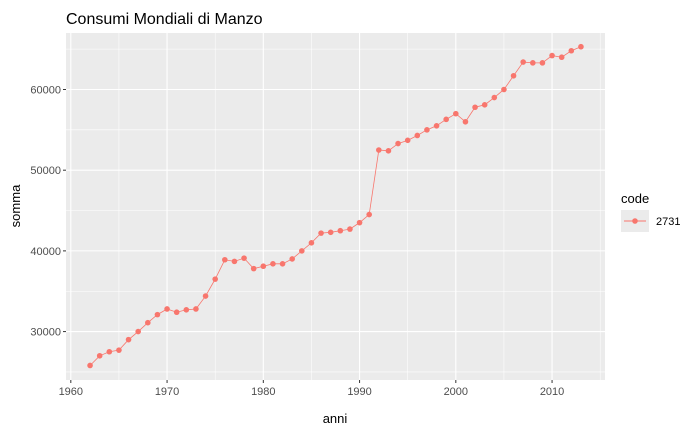 The width and height of the screenshot is (700, 432). What do you see at coordinates (552, 392) in the screenshot?
I see `x-tick-label: 2010` at bounding box center [552, 392].